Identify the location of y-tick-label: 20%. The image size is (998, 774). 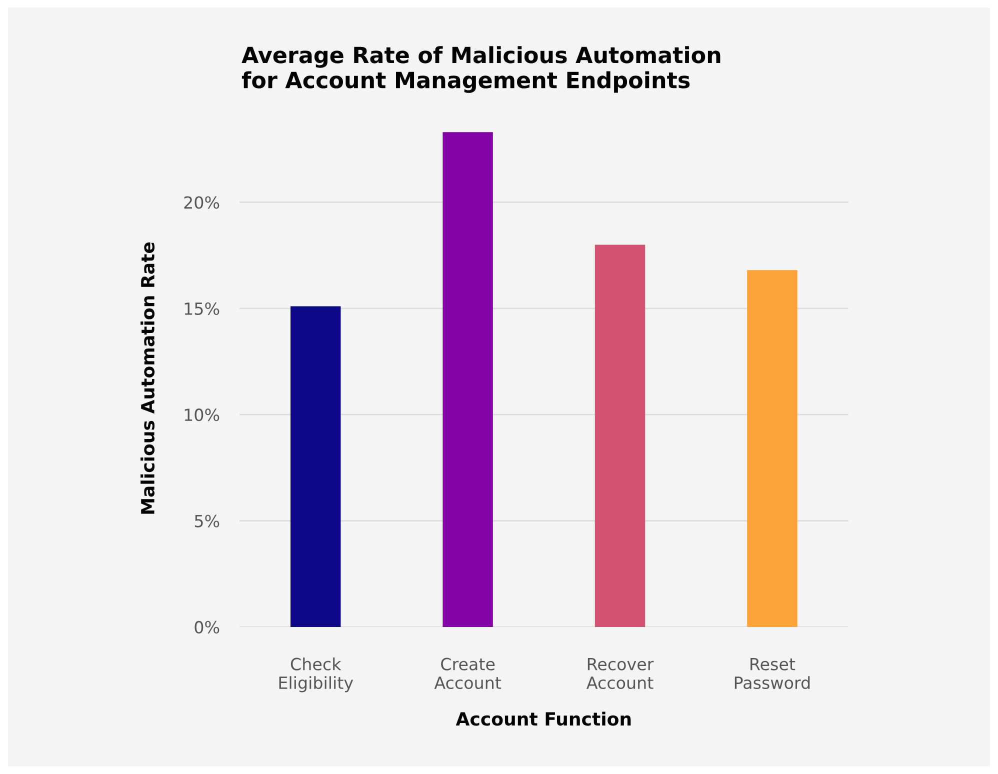
(202, 202).